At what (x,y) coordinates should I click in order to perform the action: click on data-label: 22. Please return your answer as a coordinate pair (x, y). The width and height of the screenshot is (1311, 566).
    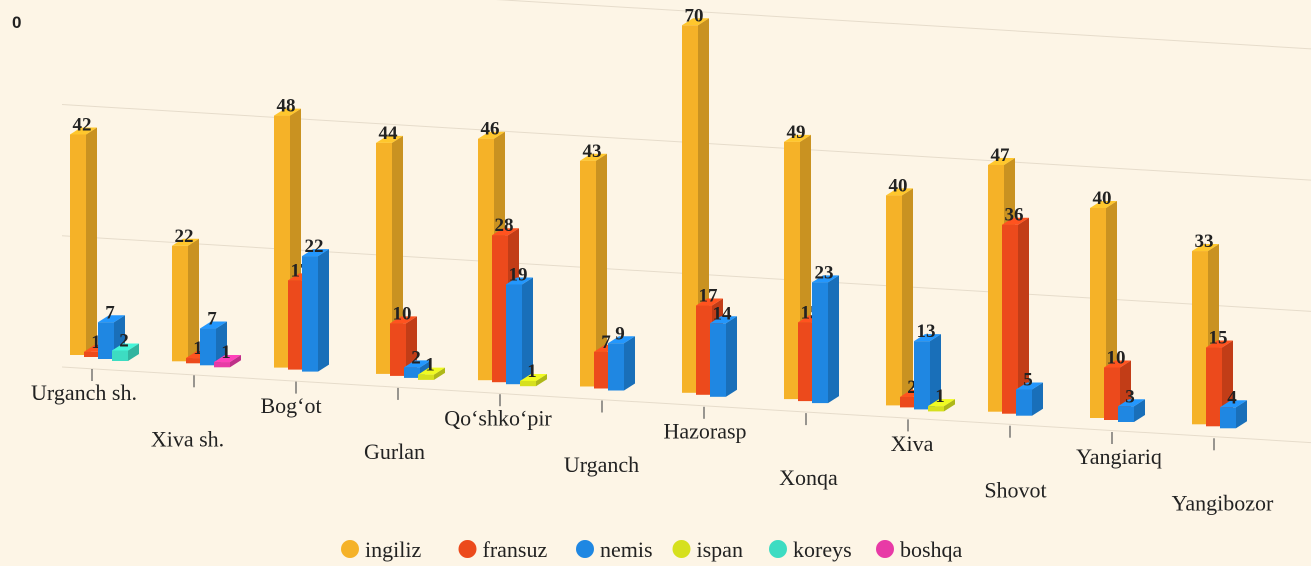
    Looking at the image, I should click on (184, 236).